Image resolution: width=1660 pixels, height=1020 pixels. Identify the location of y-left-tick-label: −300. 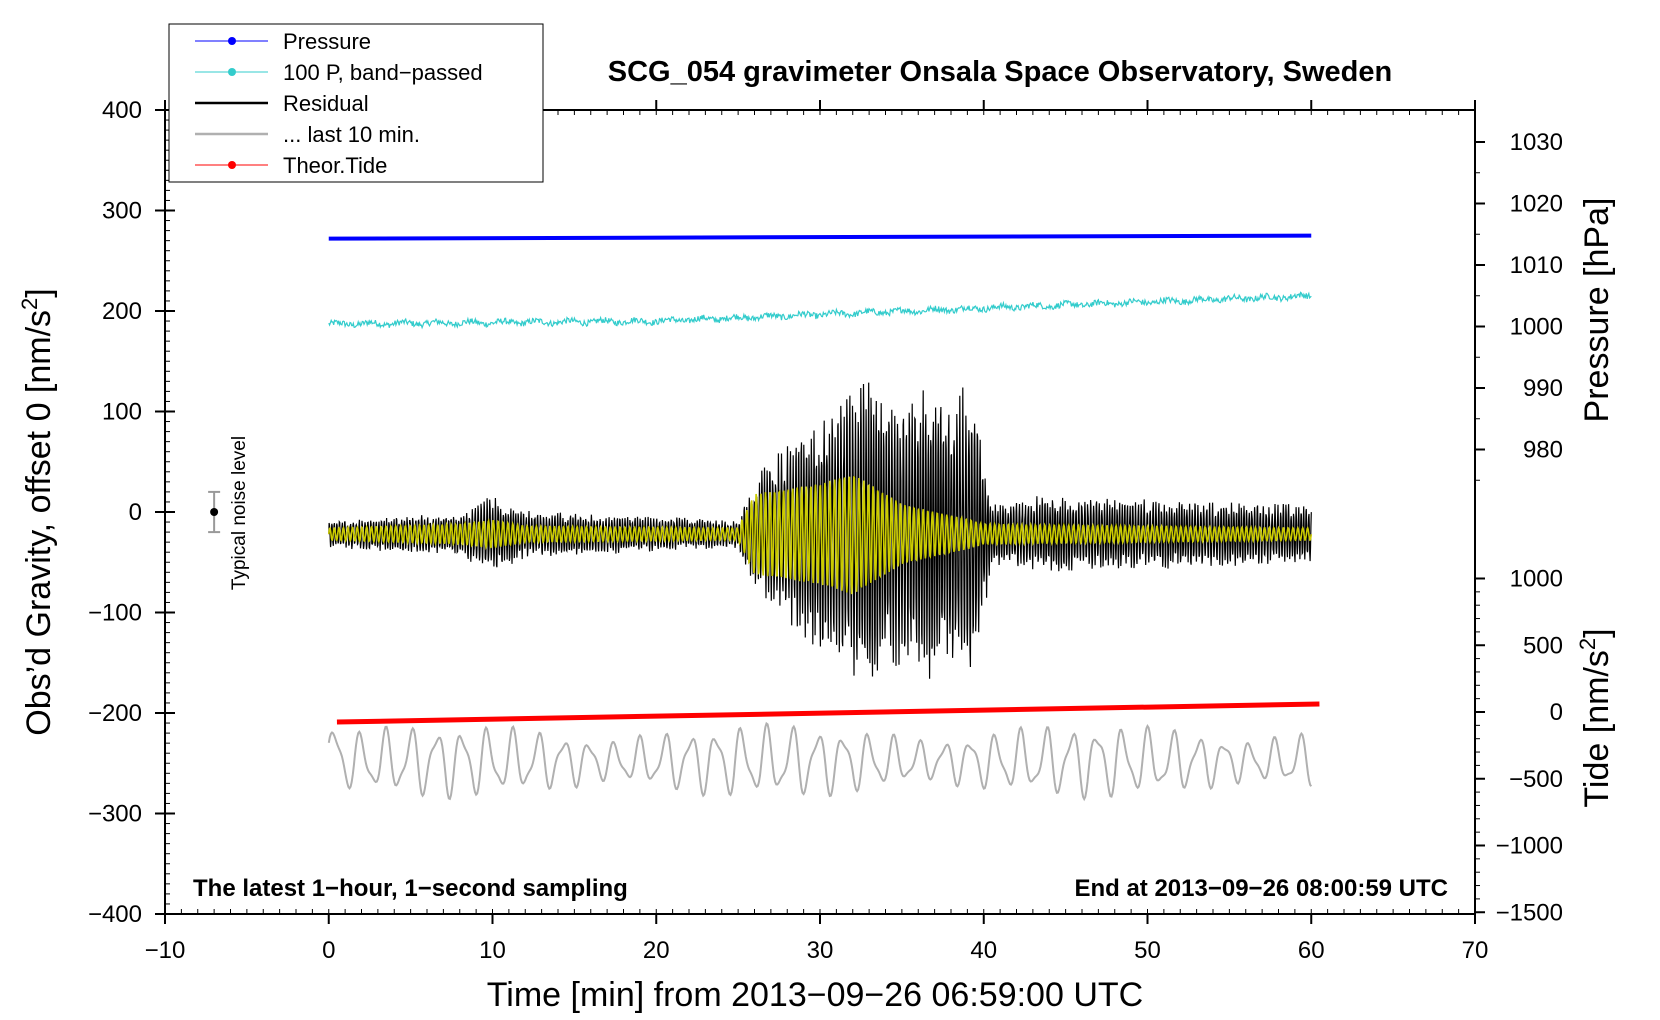
(115, 814).